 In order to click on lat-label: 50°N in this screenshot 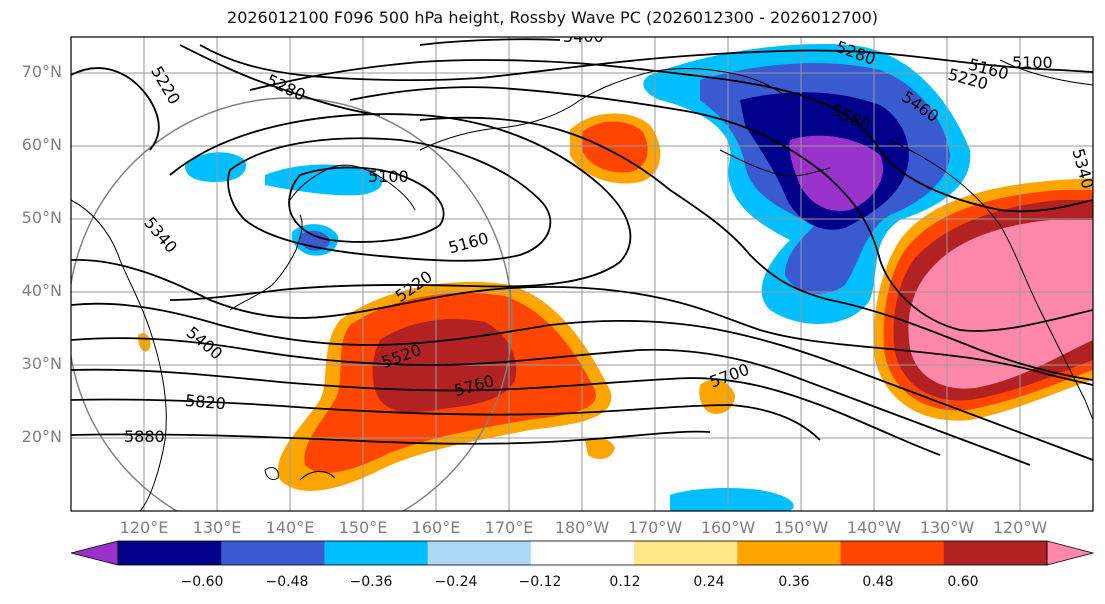, I will do `click(41, 217)`.